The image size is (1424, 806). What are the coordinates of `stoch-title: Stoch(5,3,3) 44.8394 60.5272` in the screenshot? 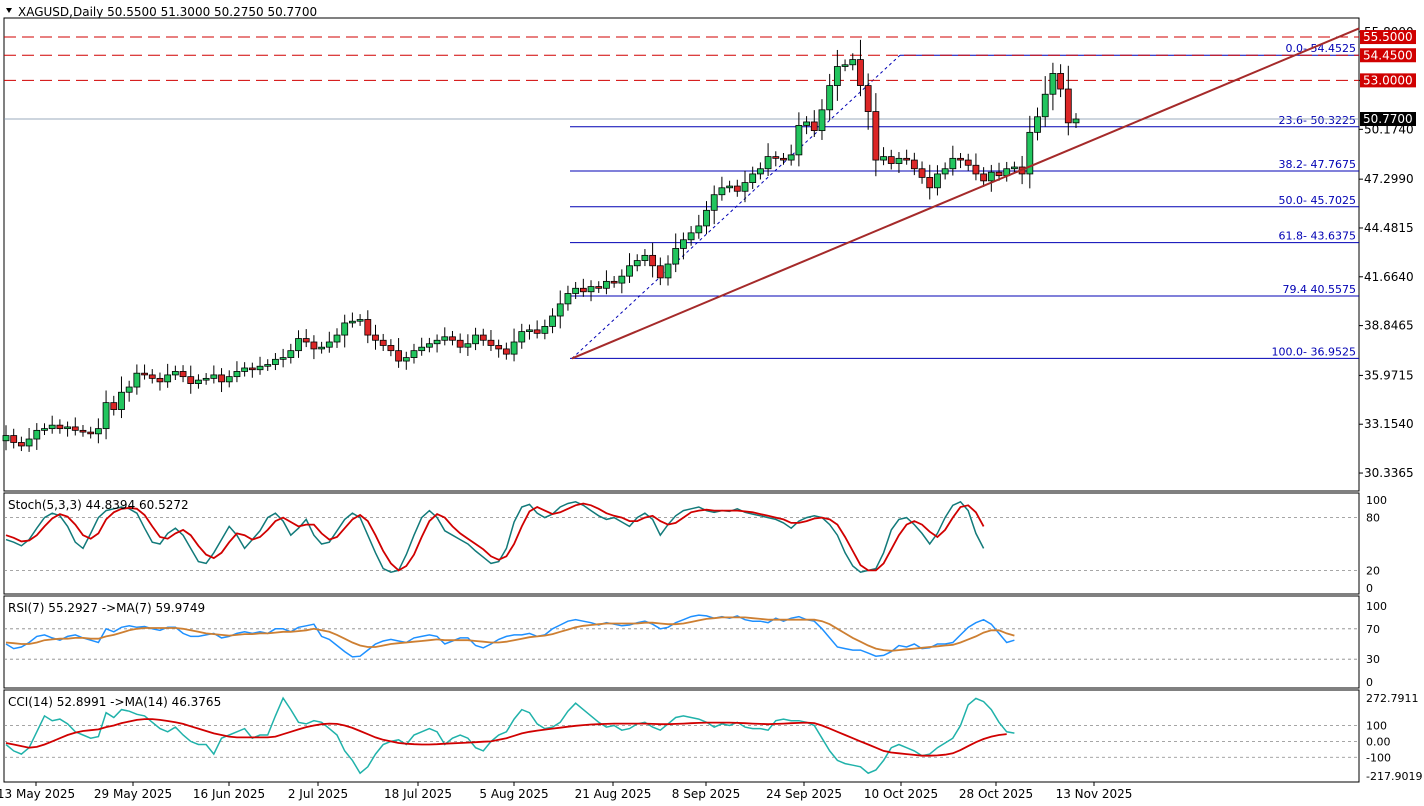 It's located at (98, 505).